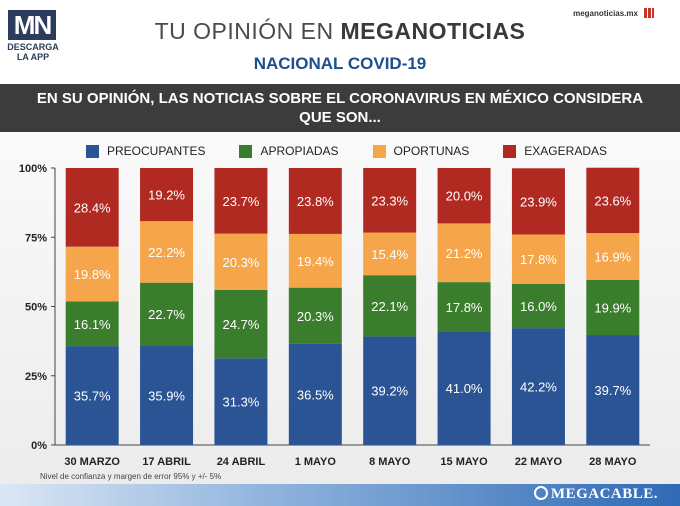 This screenshot has width=680, height=506. I want to click on y-tick-label: 75%, so click(36, 238).